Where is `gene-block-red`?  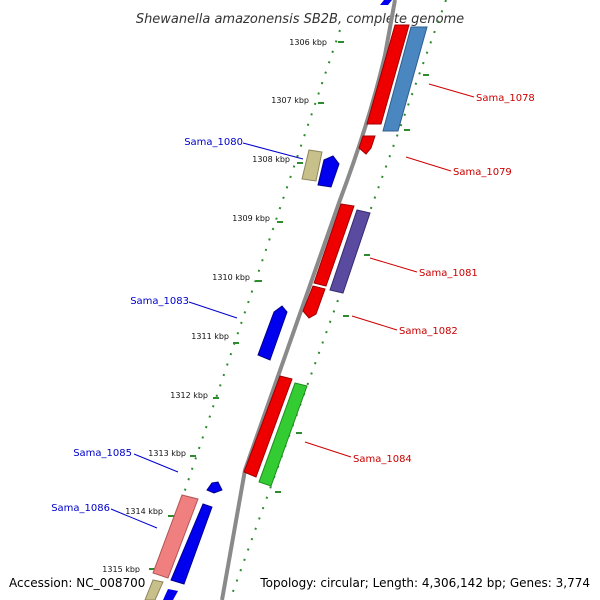 gene-block-red is located at coordinates (388, 74).